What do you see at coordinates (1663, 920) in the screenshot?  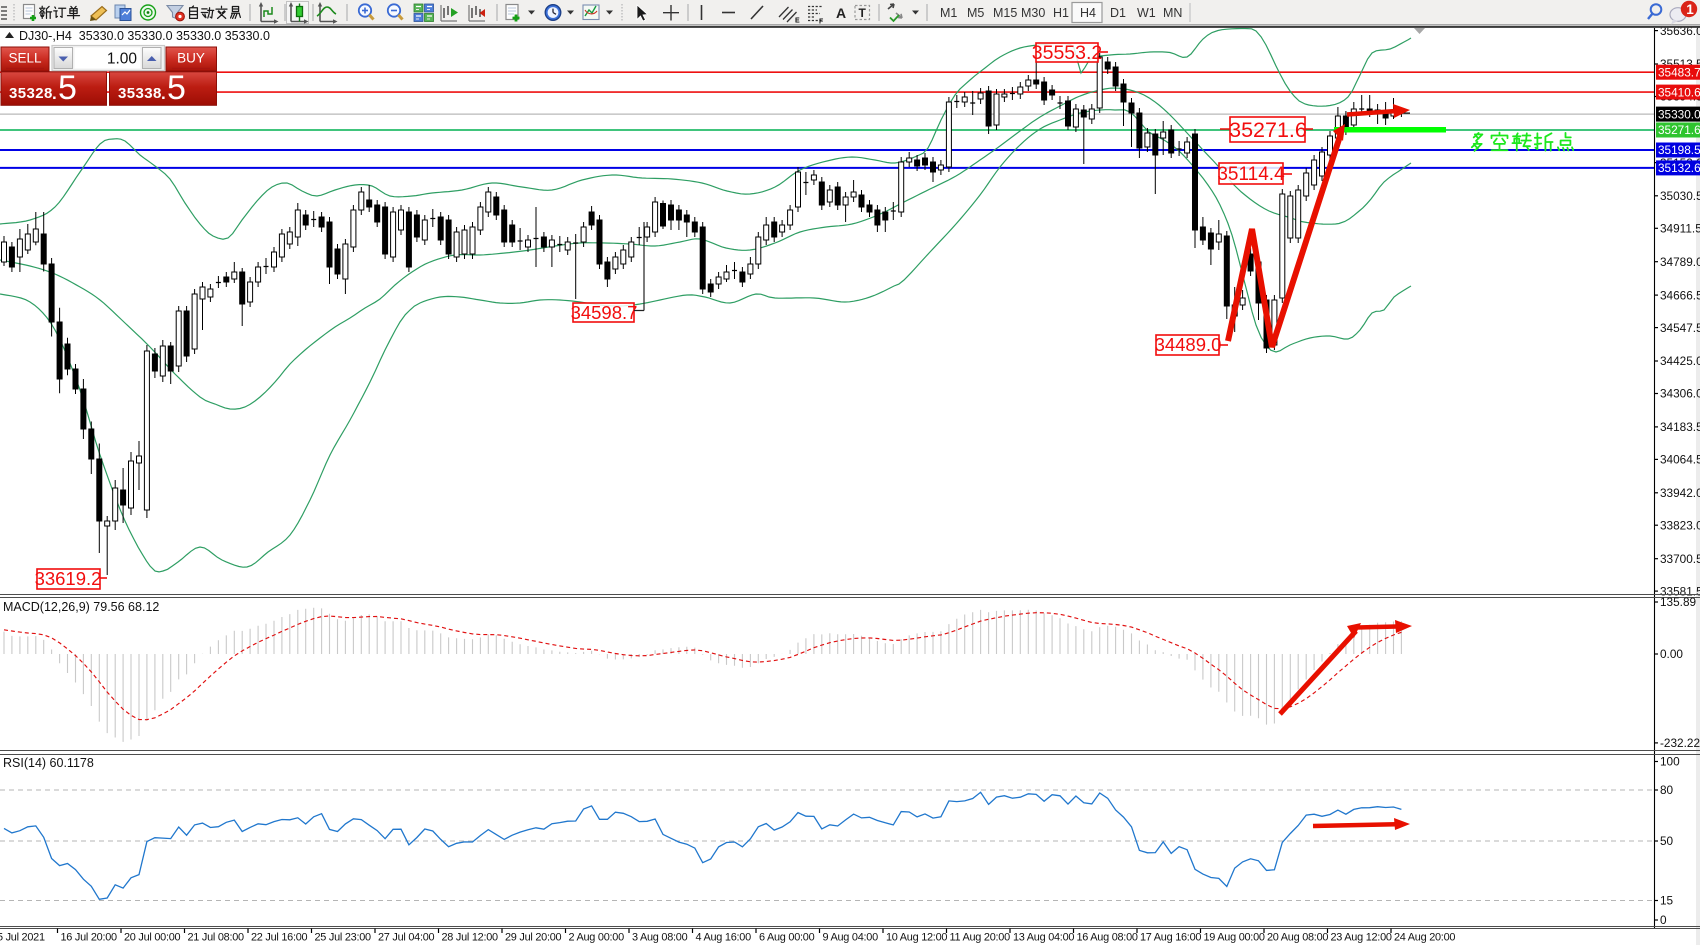 I see `svg-text: 0` at bounding box center [1663, 920].